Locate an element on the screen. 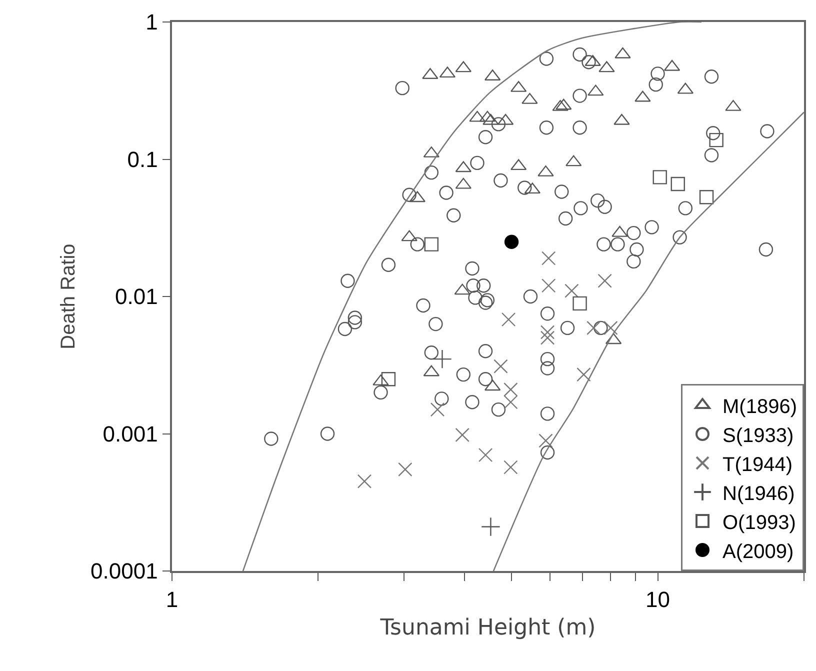  x-axis-title: Tsunami Height (m) is located at coordinates (487, 628).